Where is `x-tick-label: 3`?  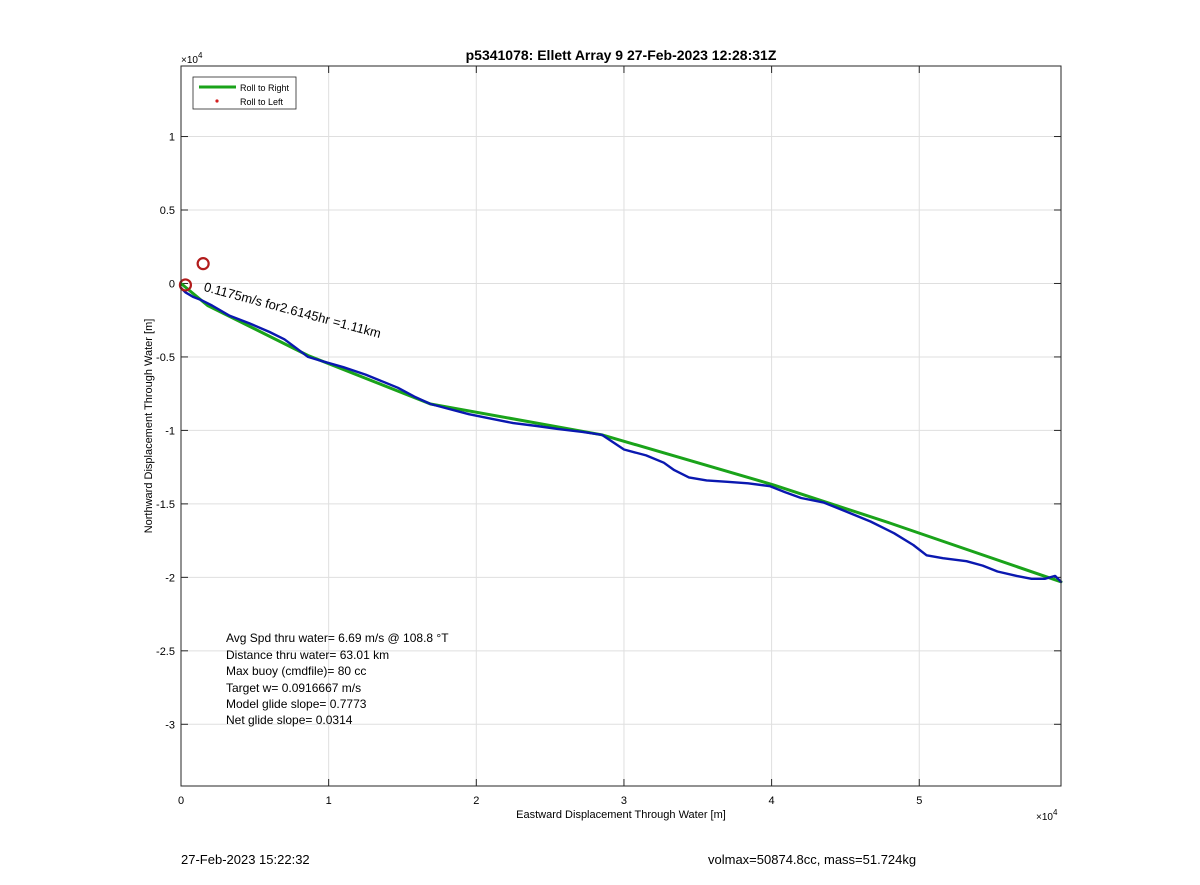
x-tick-label: 3 is located at coordinates (624, 801).